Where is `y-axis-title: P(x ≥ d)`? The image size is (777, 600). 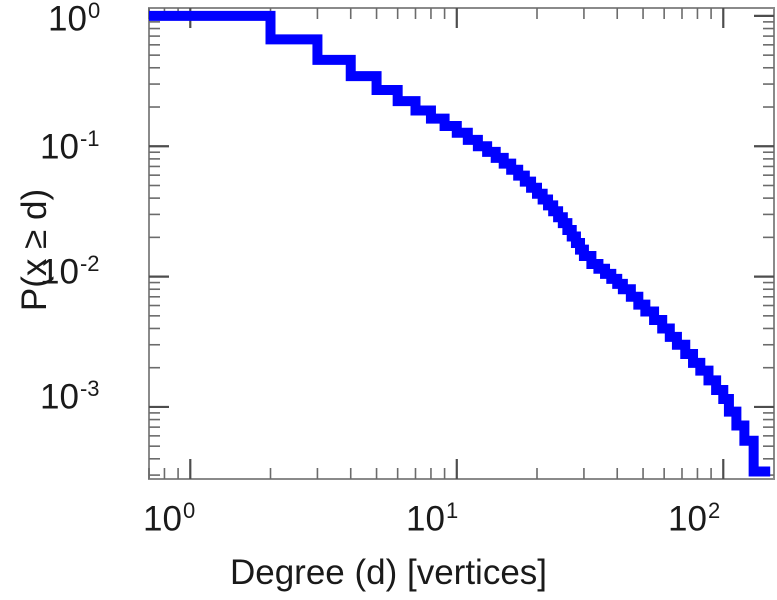
y-axis-title: P(x ≥ d) is located at coordinates (34, 250).